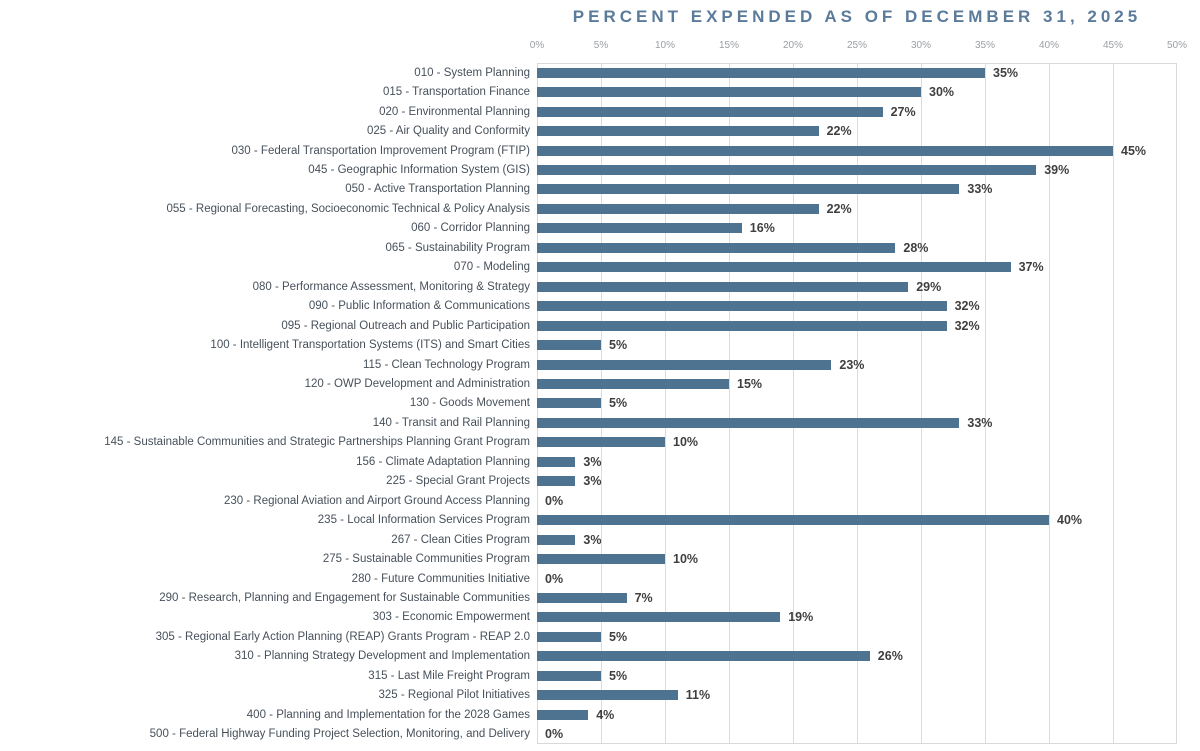 Image resolution: width=1200 pixels, height=751 pixels. Describe the element at coordinates (437, 189) in the screenshot. I see `category-label: 050 - Active Transportation Planning` at that location.